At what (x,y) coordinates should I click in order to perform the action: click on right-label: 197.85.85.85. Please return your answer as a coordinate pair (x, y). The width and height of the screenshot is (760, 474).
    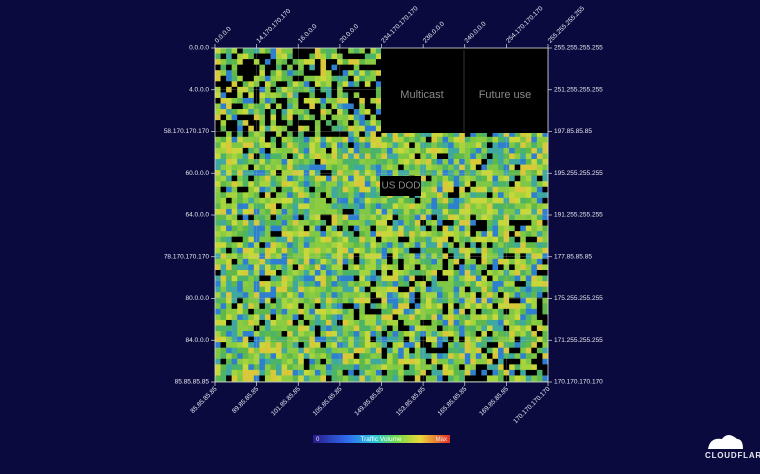
    Looking at the image, I should click on (573, 131).